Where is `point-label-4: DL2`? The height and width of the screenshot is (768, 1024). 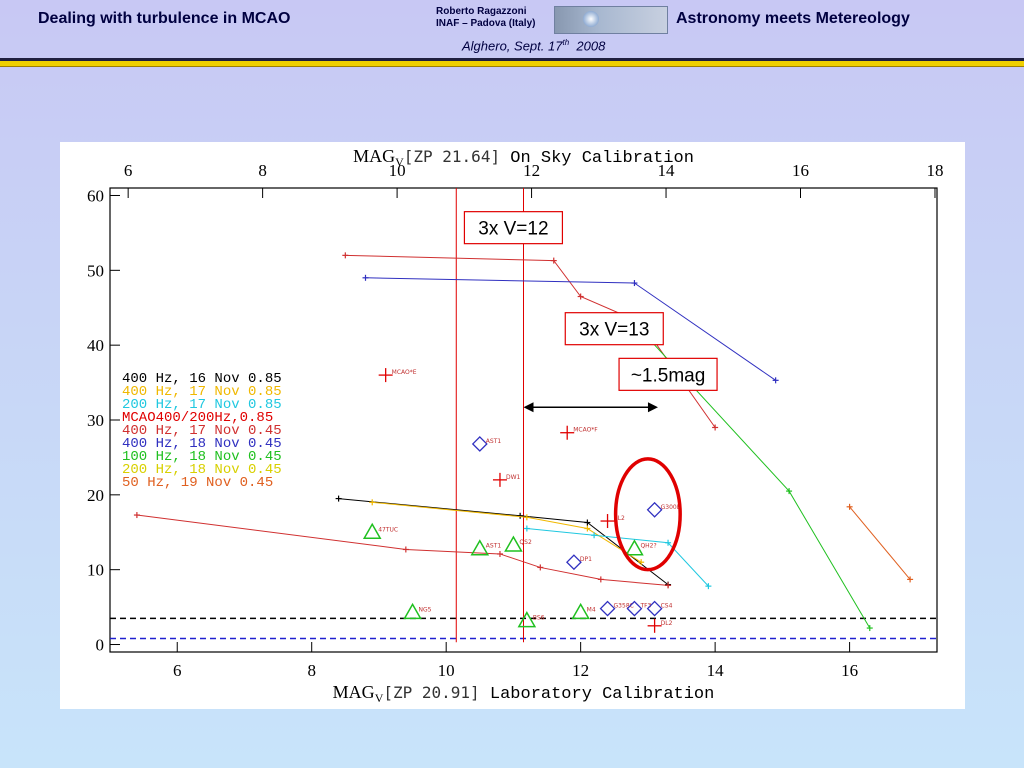 point-label-4: DL2 is located at coordinates (667, 623).